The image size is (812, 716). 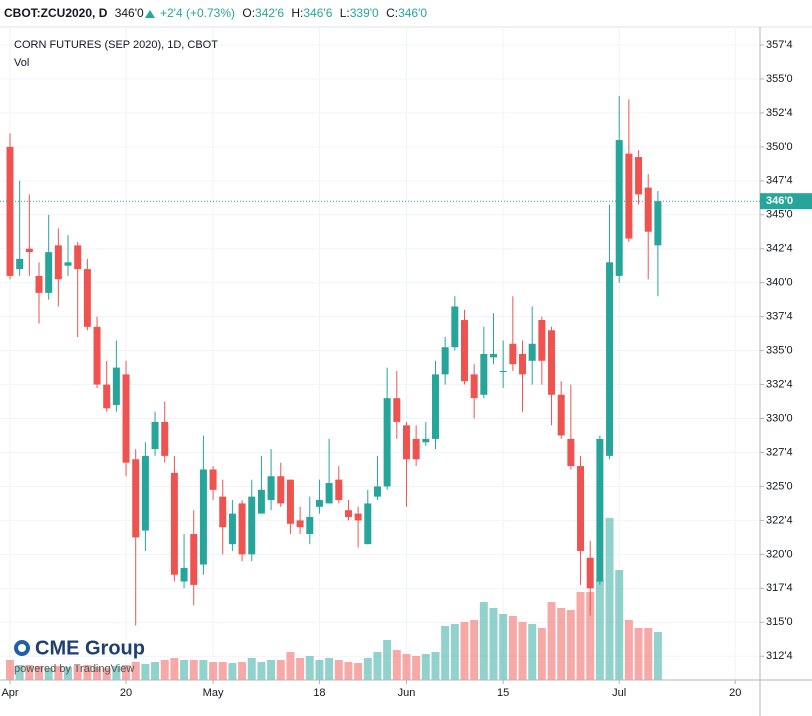 What do you see at coordinates (779, 656) in the screenshot?
I see `y-tick-label: 312'4` at bounding box center [779, 656].